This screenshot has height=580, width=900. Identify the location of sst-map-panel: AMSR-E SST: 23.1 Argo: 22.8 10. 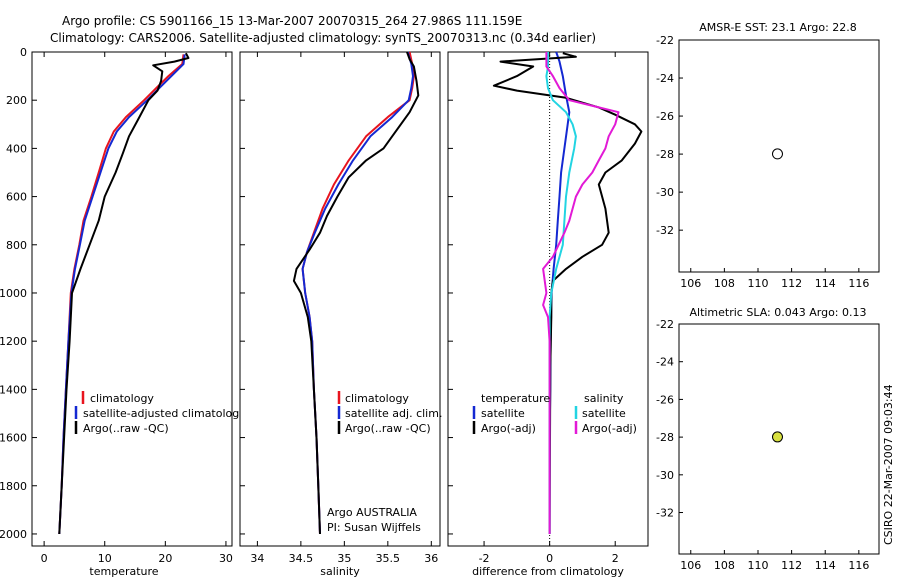
(768, 155).